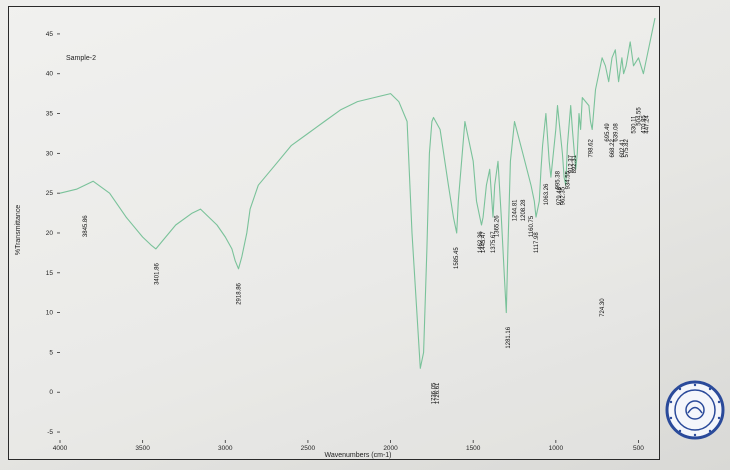 Image resolution: width=730 pixels, height=470 pixels. What do you see at coordinates (532, 226) in the screenshot?
I see `peak-label: 1160.75` at bounding box center [532, 226].